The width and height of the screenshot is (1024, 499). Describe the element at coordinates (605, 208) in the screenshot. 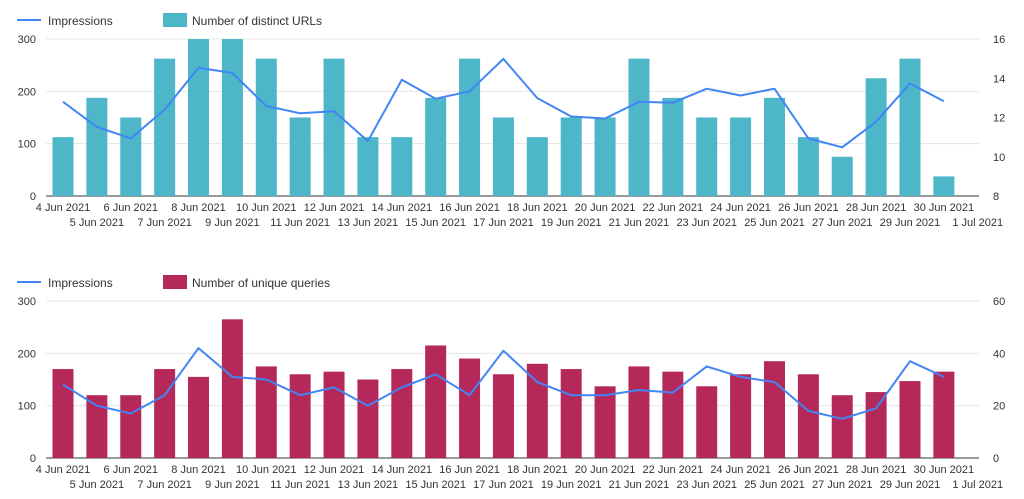

I see `urls-x-tick-label: 20 Jun 2021` at that location.